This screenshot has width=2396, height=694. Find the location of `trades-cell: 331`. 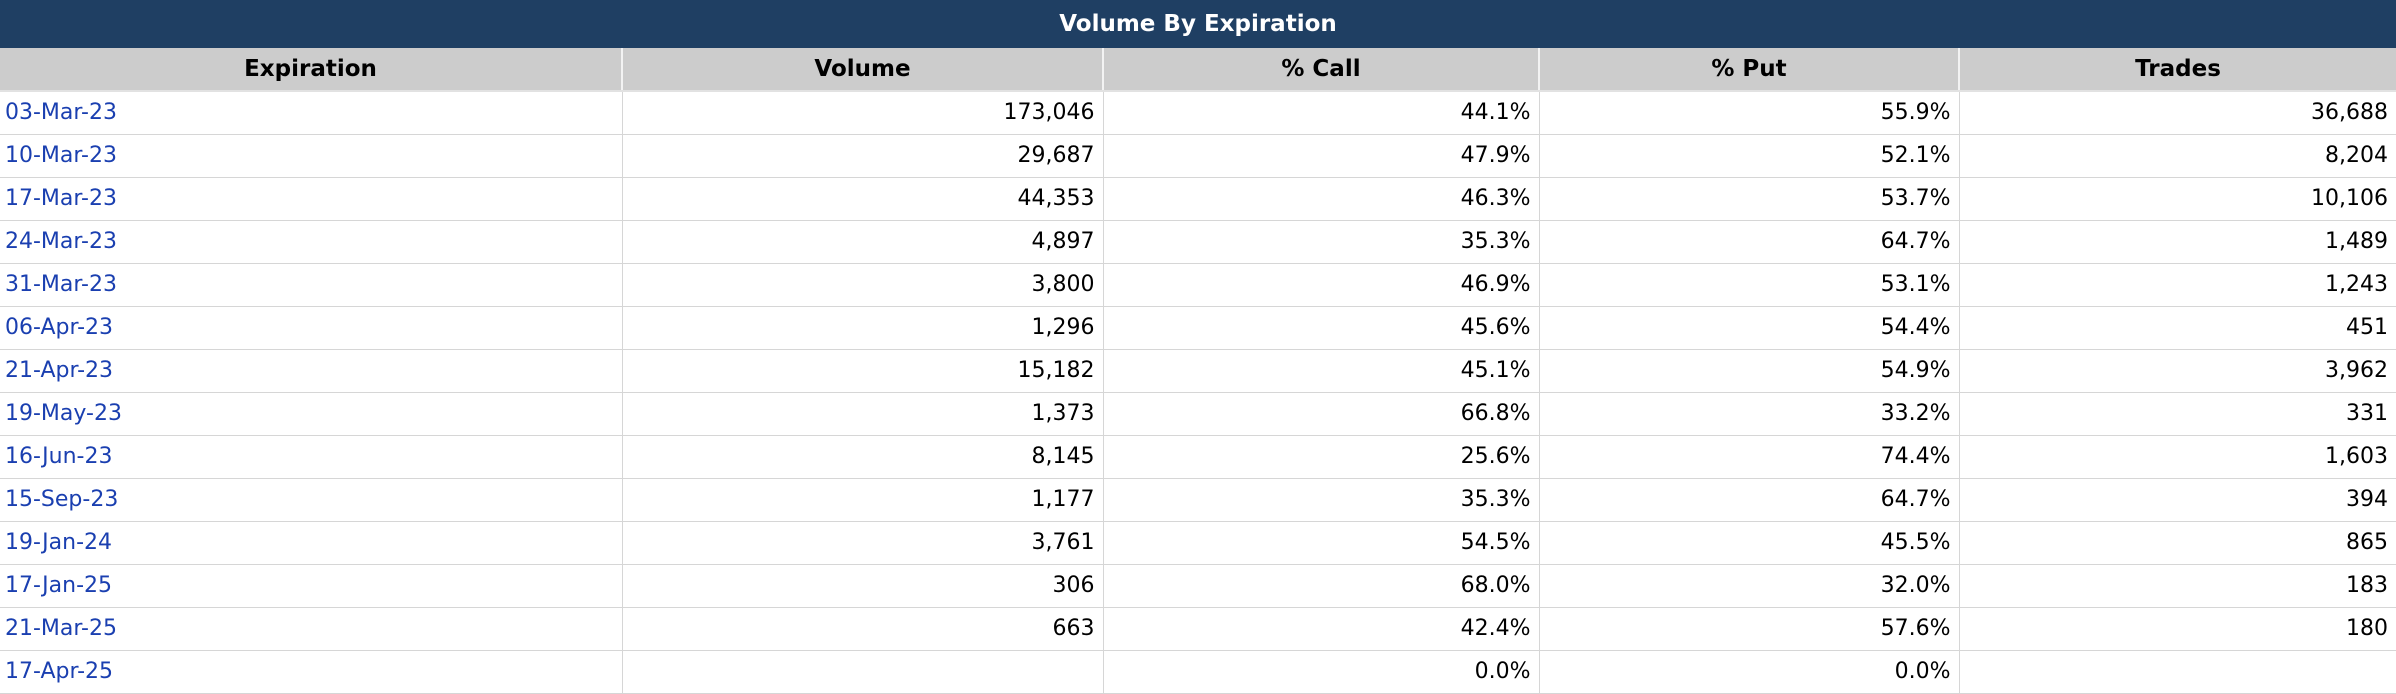

trades-cell: 331 is located at coordinates (2177, 414).